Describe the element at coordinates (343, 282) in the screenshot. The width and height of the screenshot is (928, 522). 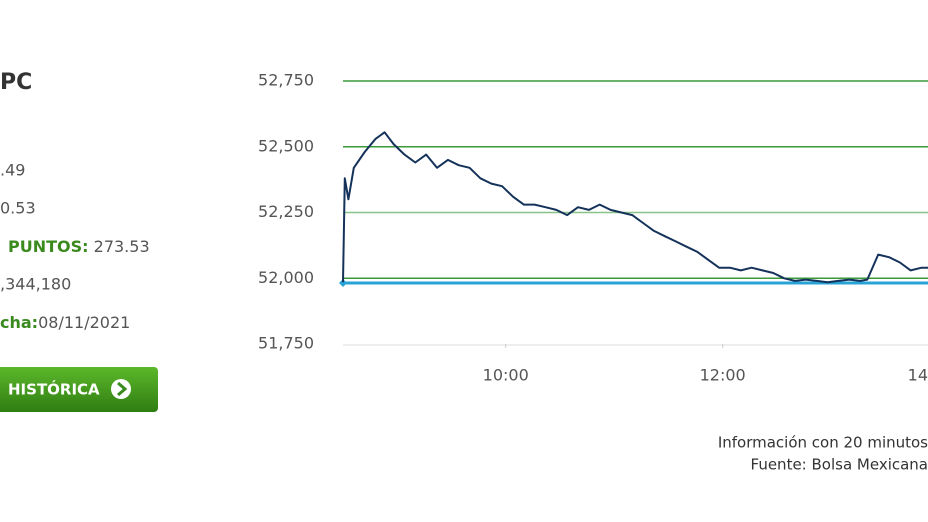
I see `reference-marker` at that location.